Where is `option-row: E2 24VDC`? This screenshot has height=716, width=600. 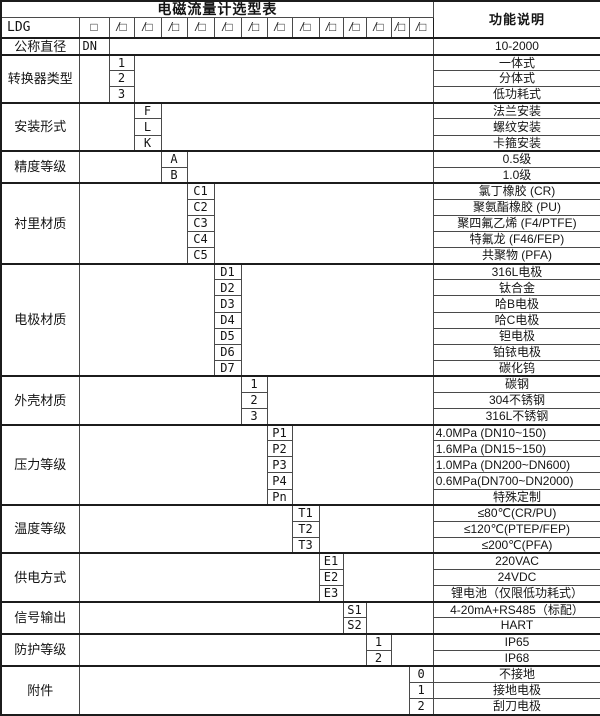 option-row: E2 24VDC is located at coordinates (300, 578).